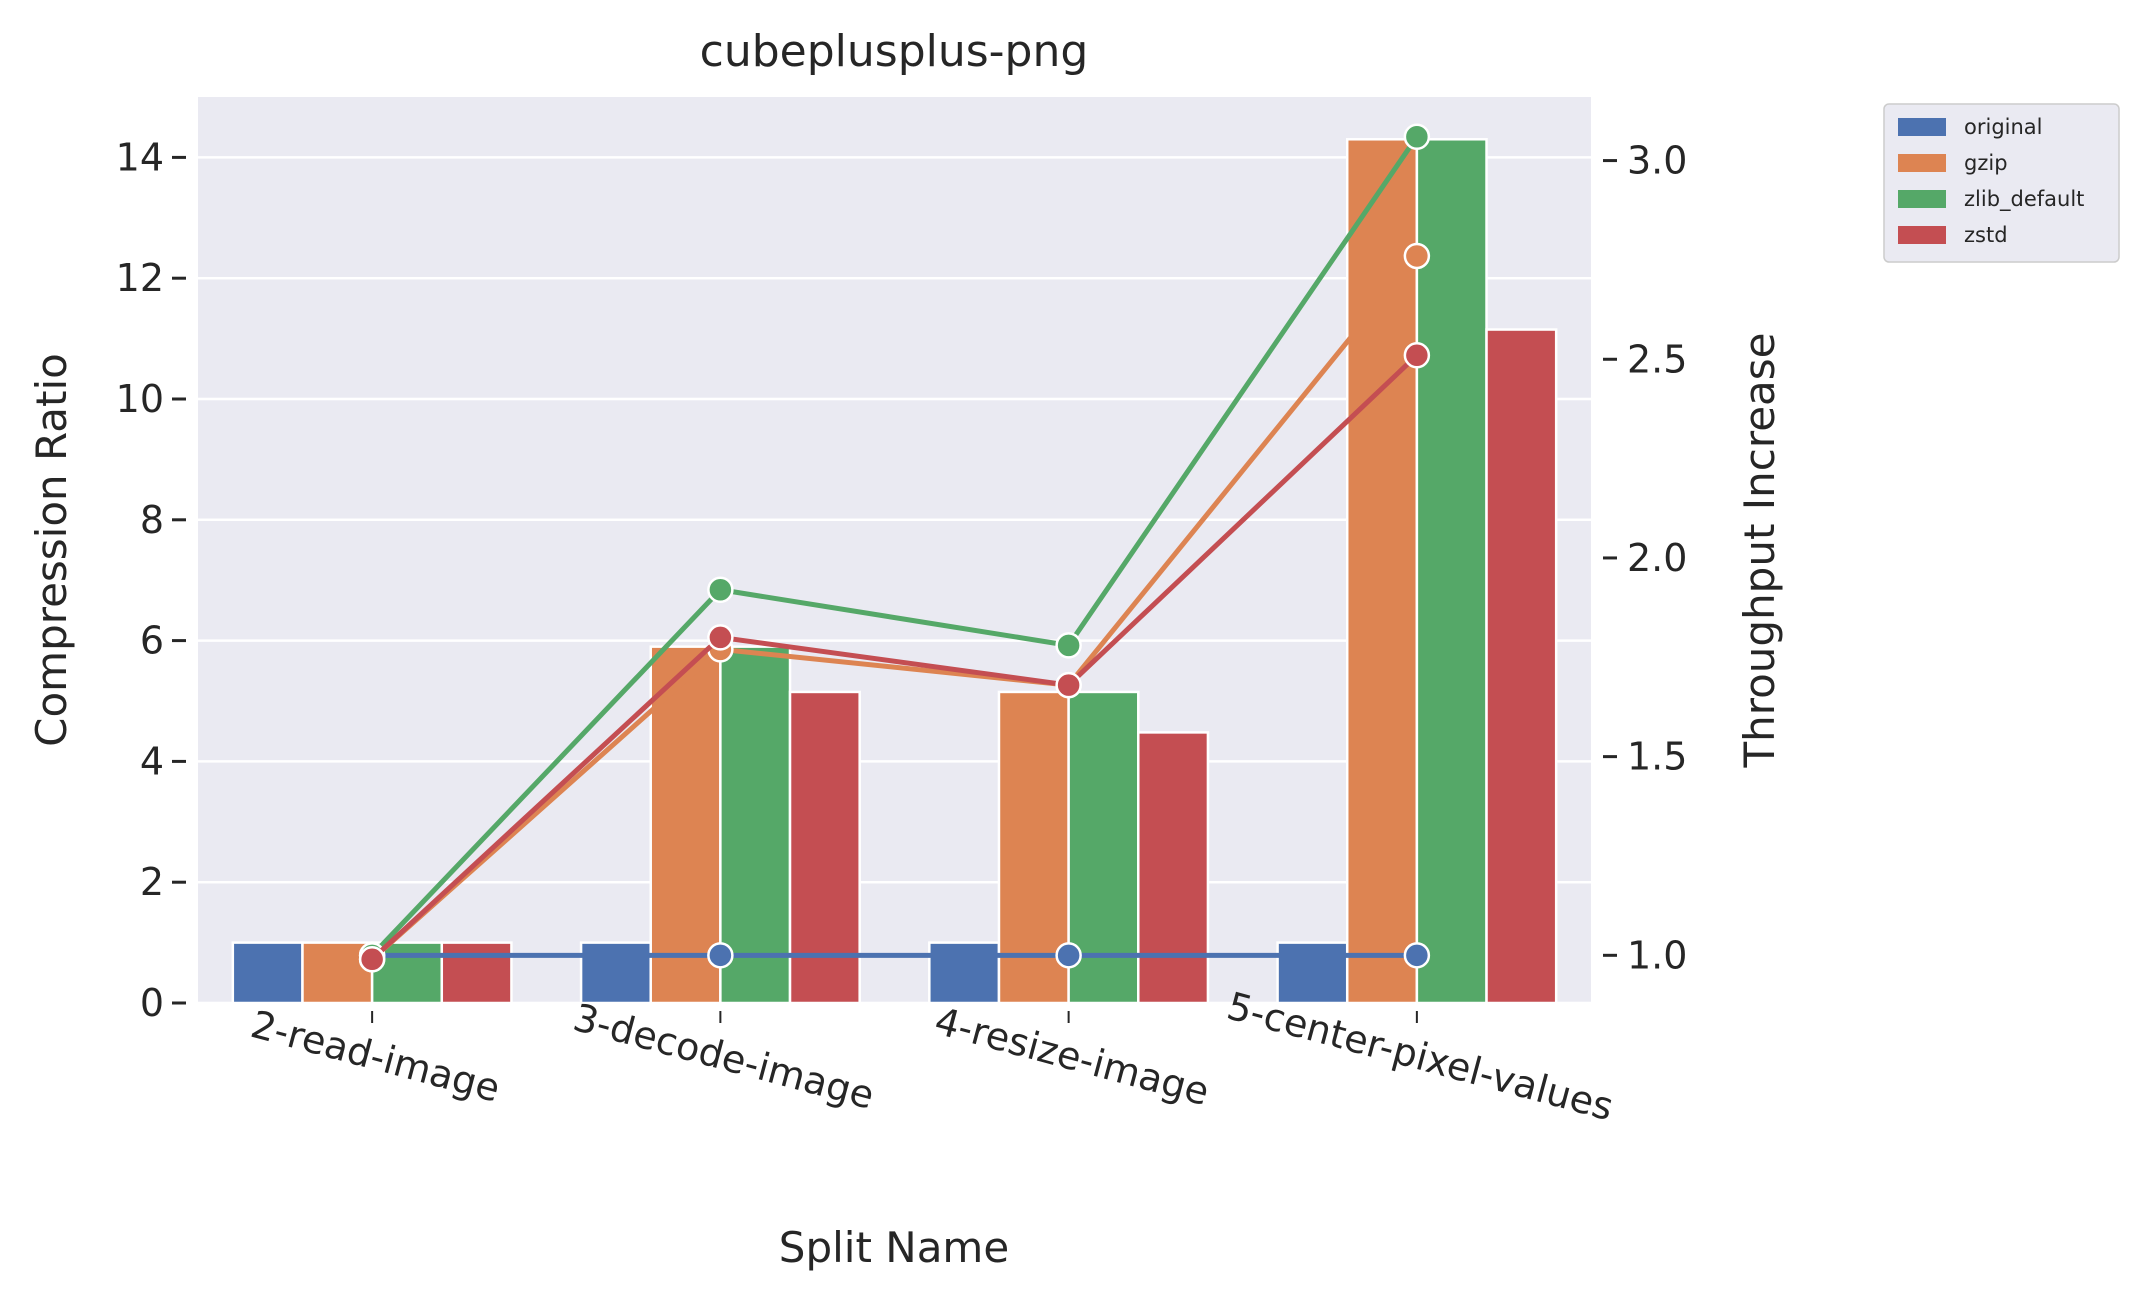  What do you see at coordinates (152, 1003) in the screenshot?
I see `y-tick-label: 0` at bounding box center [152, 1003].